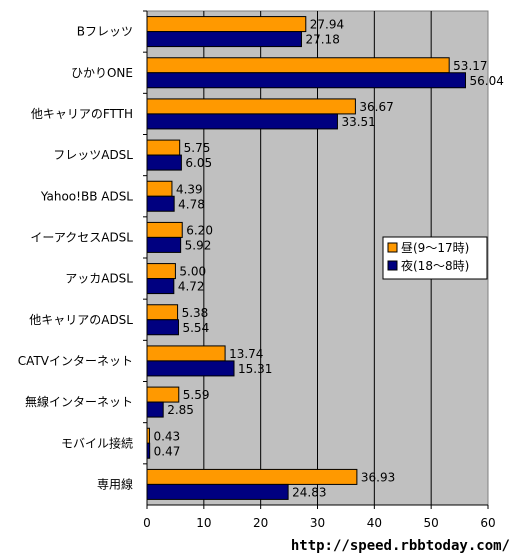 This screenshot has height=560, width=521. I want to click on value-label: 27.18, so click(322, 40).